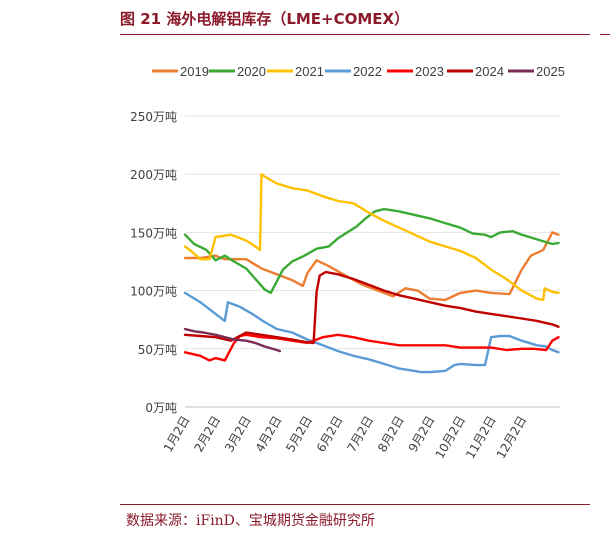 The height and width of the screenshot is (538, 610). What do you see at coordinates (299, 434) in the screenshot?
I see `x-tick-label: 5月2日` at bounding box center [299, 434].